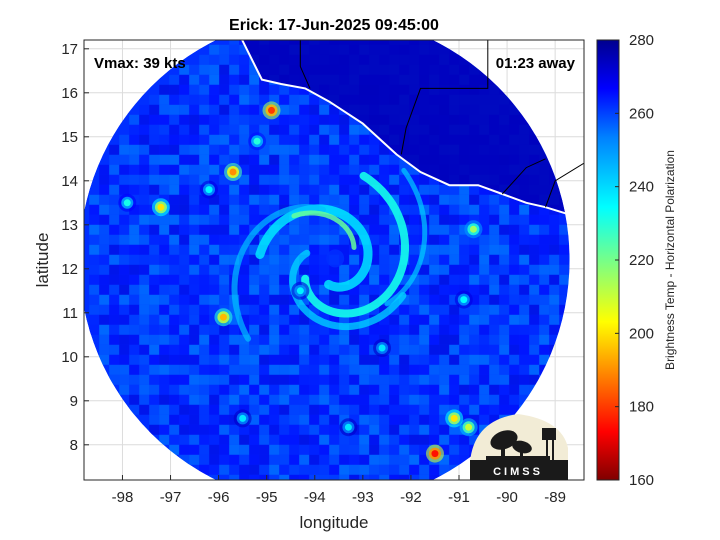 Image resolution: width=720 pixels, height=540 pixels. What do you see at coordinates (641, 260) in the screenshot?
I see `colorbar-tick-label: 220` at bounding box center [641, 260].